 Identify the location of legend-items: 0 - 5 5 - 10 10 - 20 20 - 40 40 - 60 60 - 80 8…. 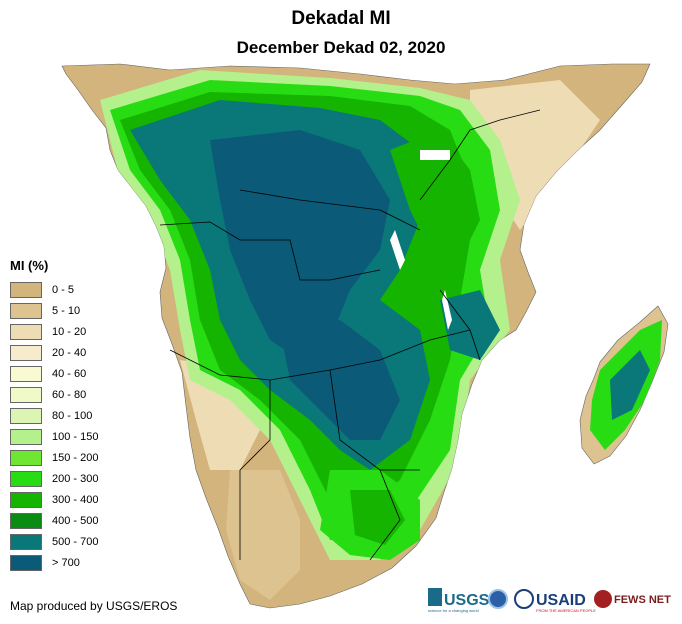
(54, 426).